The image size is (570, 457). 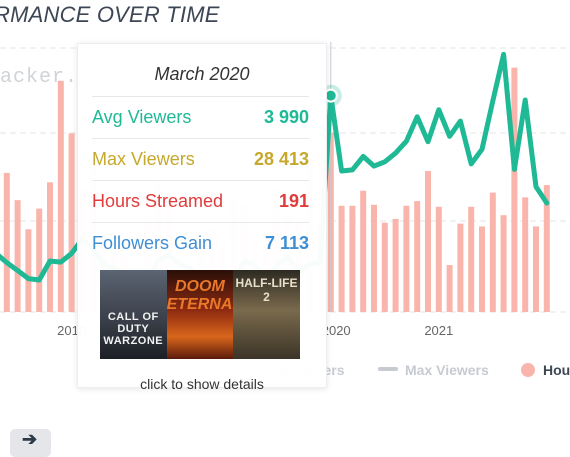 I want to click on tooltip-value: 7 113, so click(x=286, y=243).